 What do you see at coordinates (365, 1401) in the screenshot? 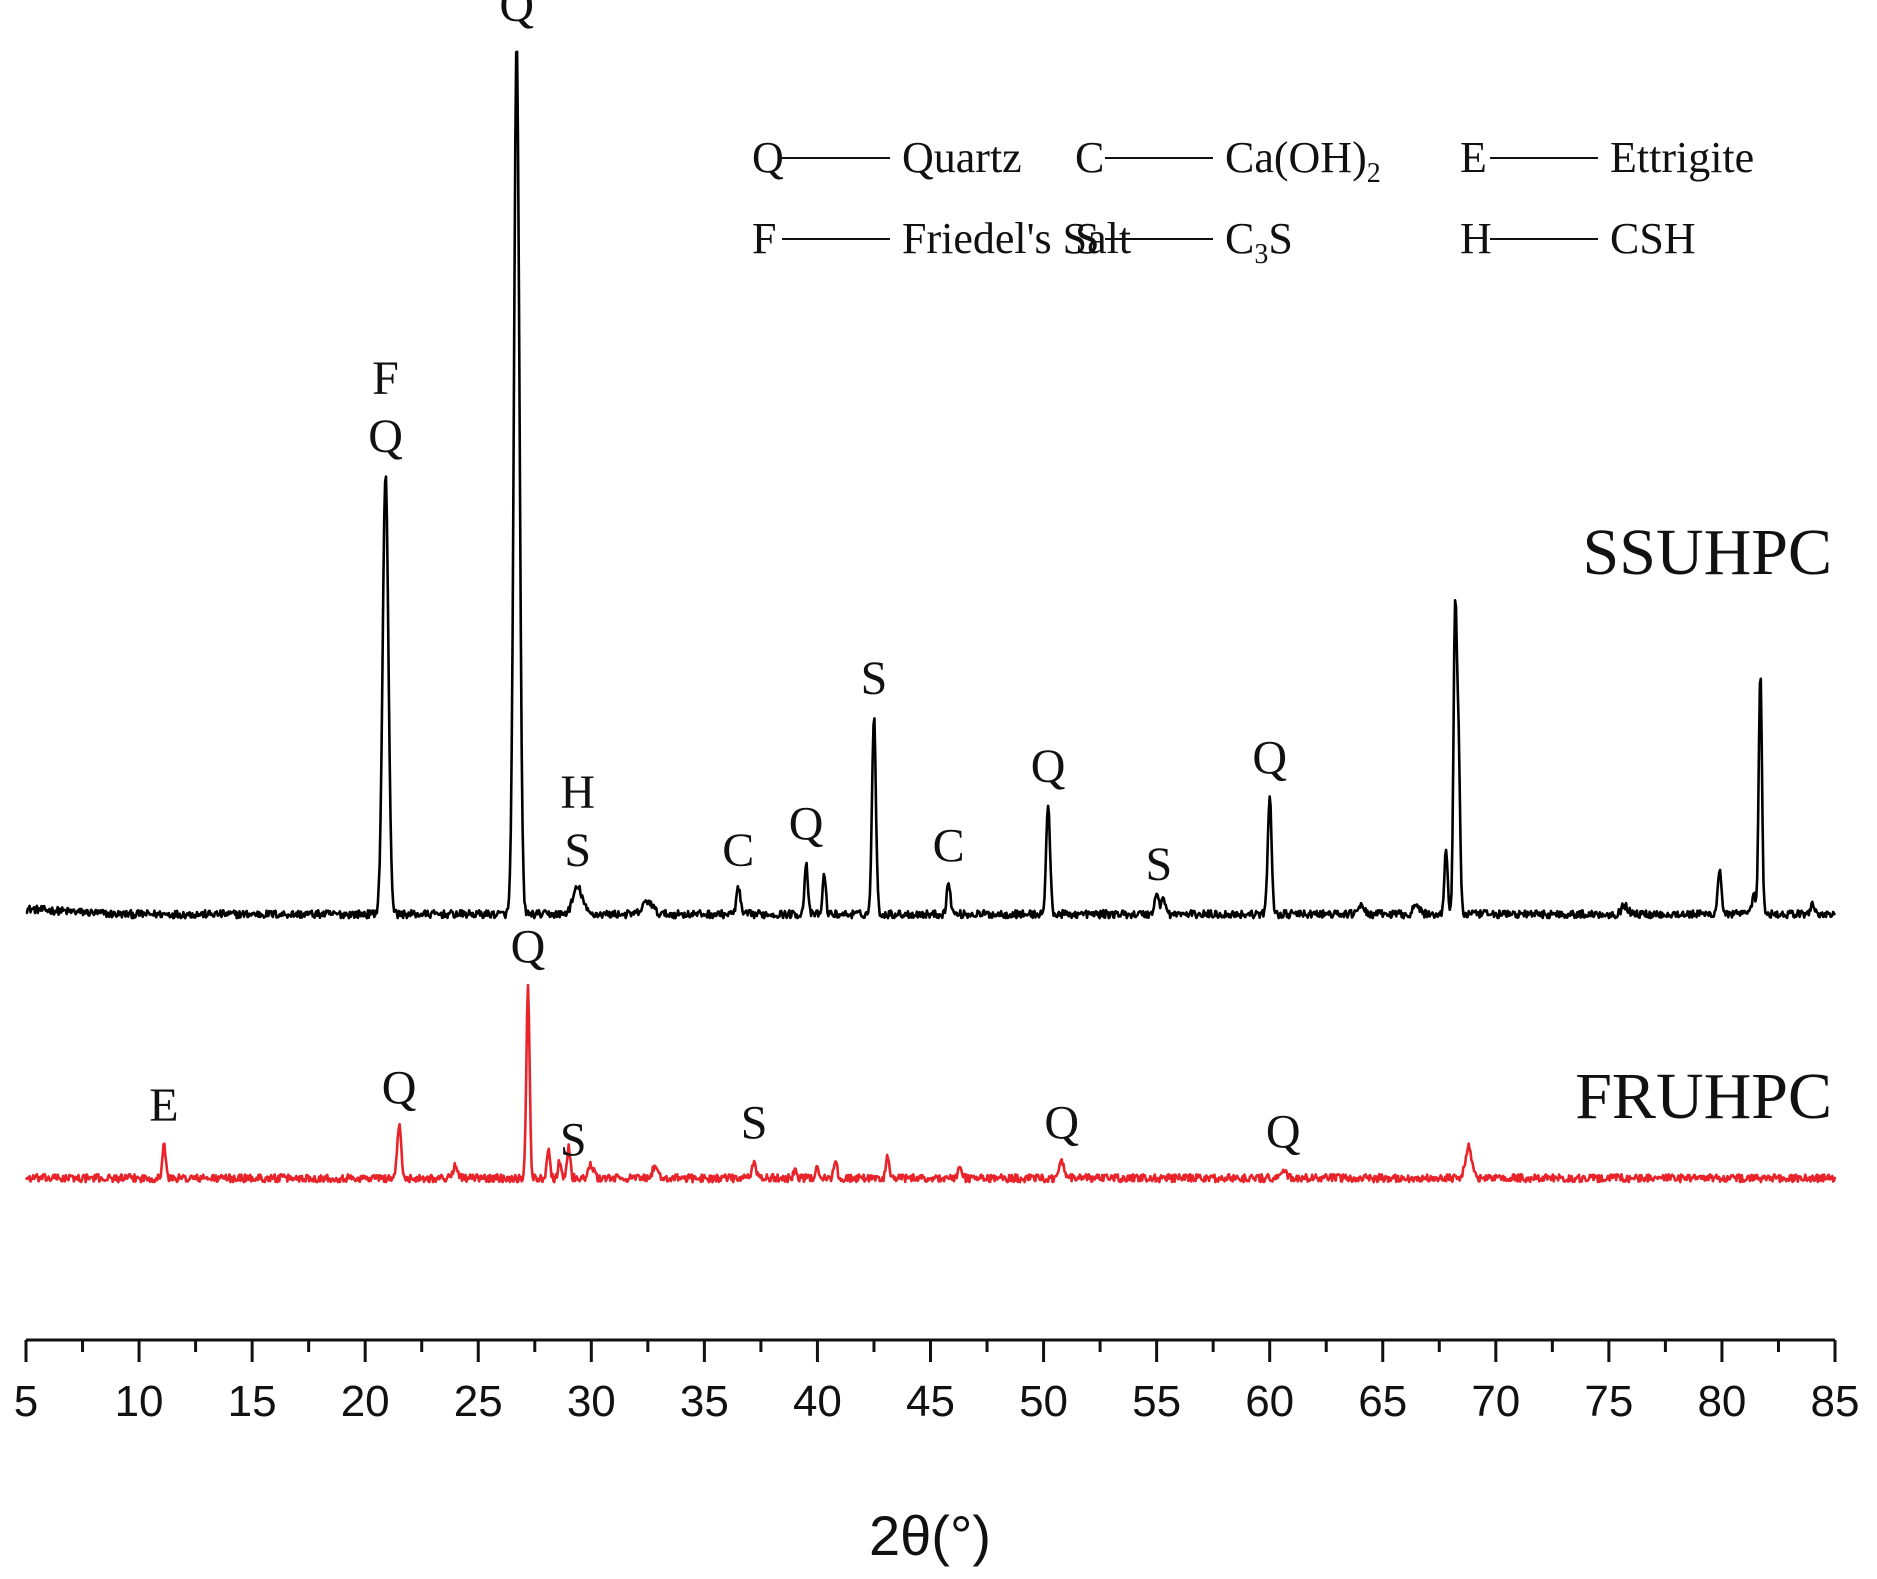
I see `x-tick-label: 20` at bounding box center [365, 1401].